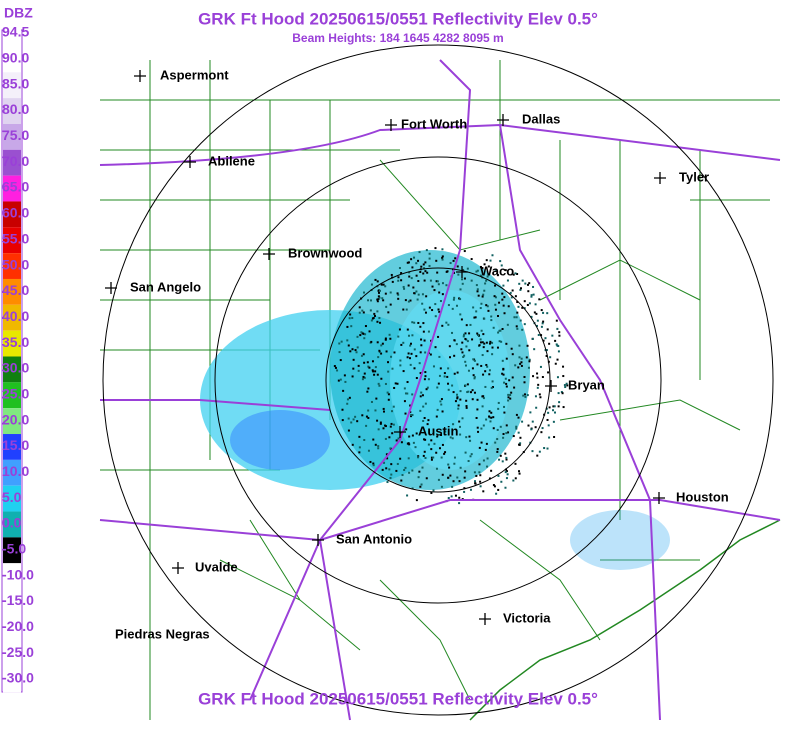  I want to click on legend-label: -15.0, so click(18, 600).